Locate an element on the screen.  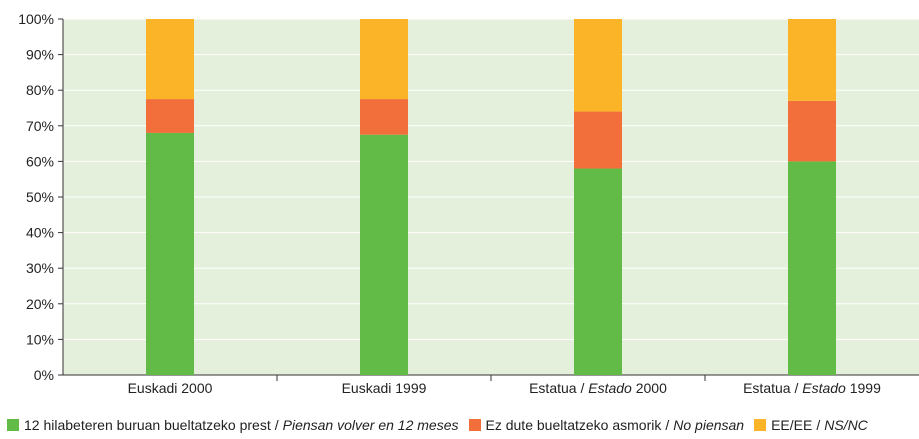
y-tick-label: 50% is located at coordinates (40, 197).